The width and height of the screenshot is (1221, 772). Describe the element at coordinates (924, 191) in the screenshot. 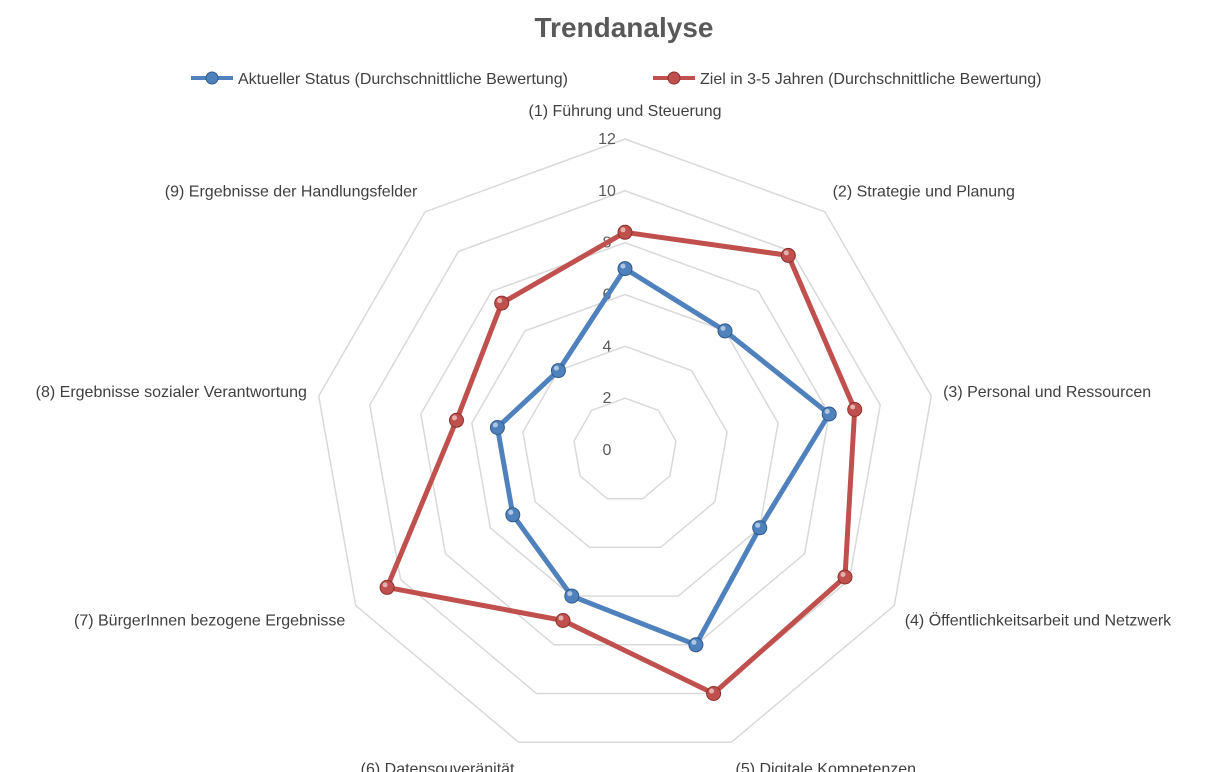

I see `category-label: (2) Strategie und Planung` at that location.